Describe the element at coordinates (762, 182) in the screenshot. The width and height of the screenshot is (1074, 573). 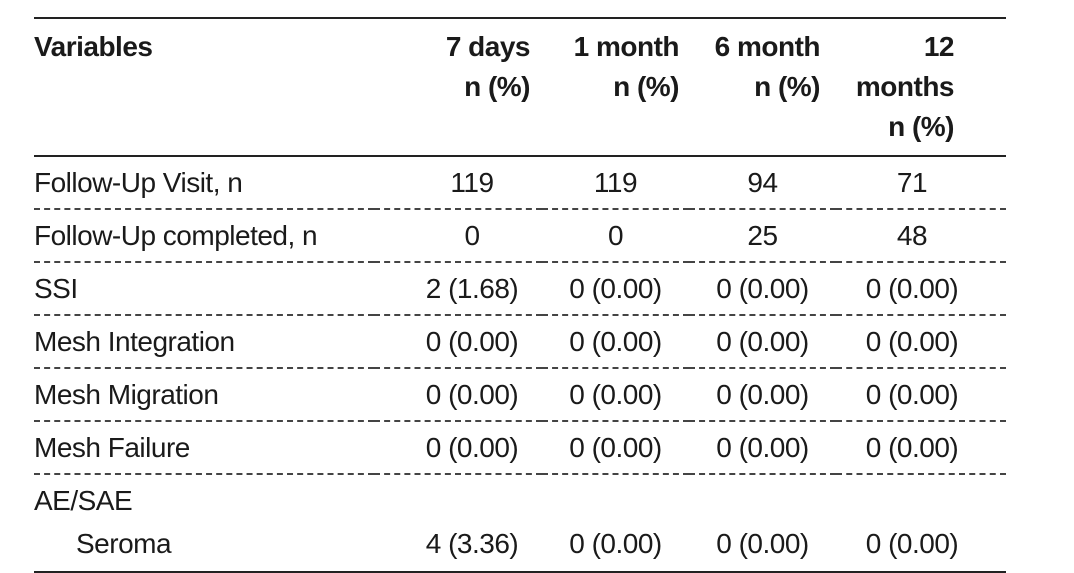
I see `table-cell: 94` at that location.